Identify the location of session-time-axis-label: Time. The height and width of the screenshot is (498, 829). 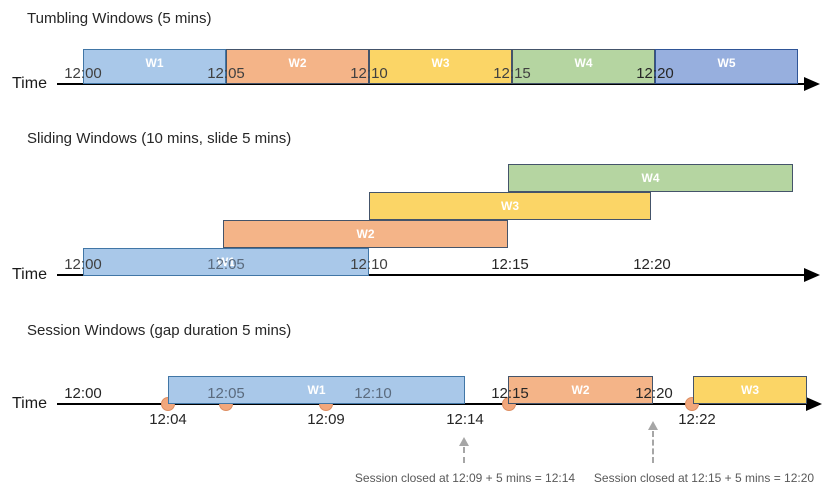
(29, 403).